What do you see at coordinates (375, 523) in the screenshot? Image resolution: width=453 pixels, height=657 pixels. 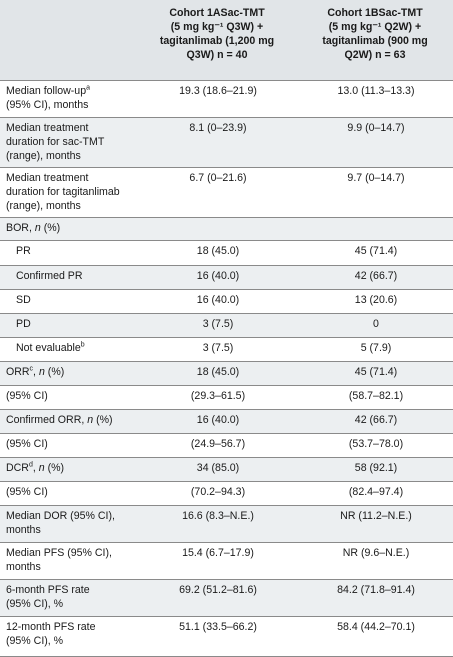 I see `cohort-1b-value: NR (11.2–N.E.)` at bounding box center [375, 523].